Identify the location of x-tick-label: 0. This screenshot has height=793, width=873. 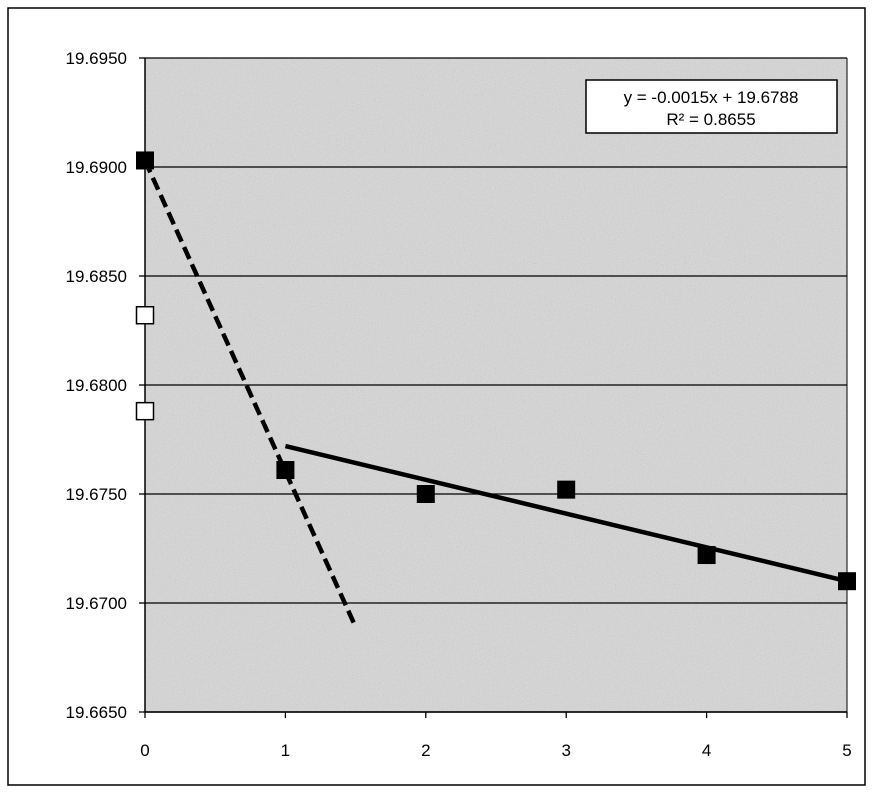
(144, 750).